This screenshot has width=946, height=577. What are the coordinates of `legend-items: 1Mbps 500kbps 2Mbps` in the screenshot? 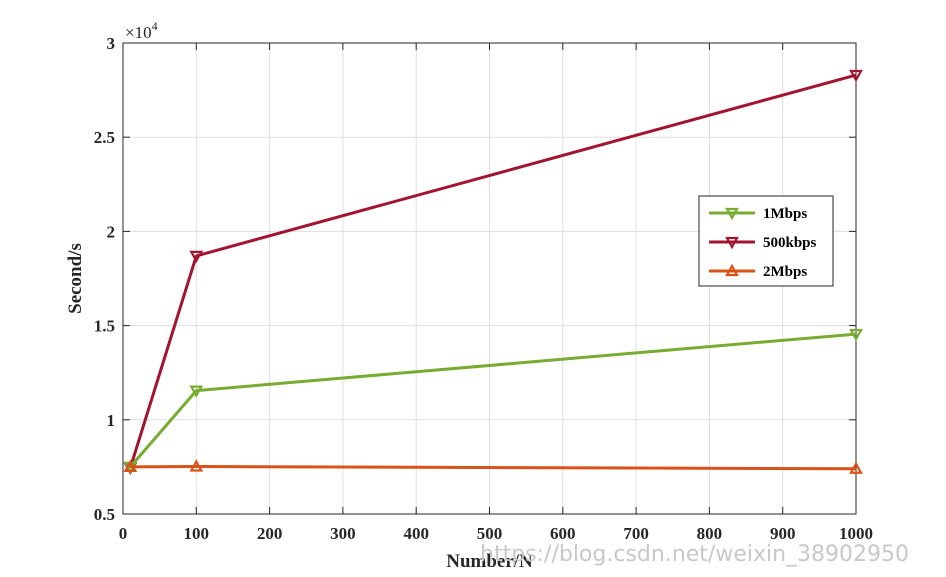 It's located at (763, 243).